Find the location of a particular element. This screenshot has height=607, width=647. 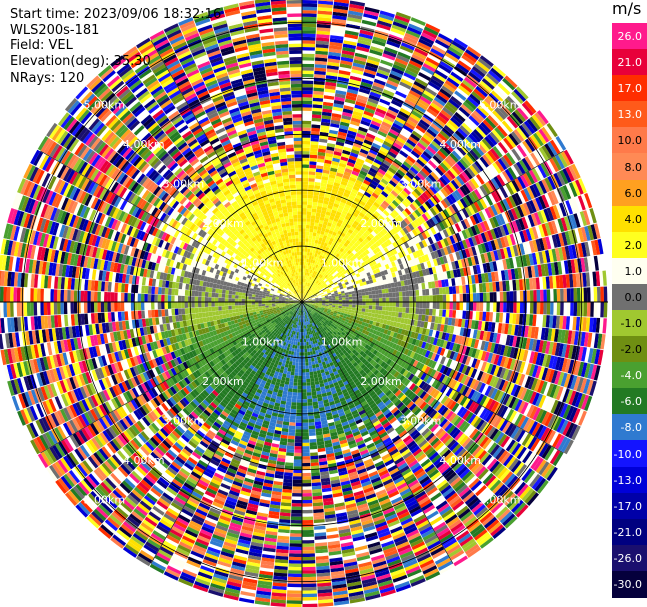

colorbar-tick-label: 17.0 is located at coordinates (630, 89).